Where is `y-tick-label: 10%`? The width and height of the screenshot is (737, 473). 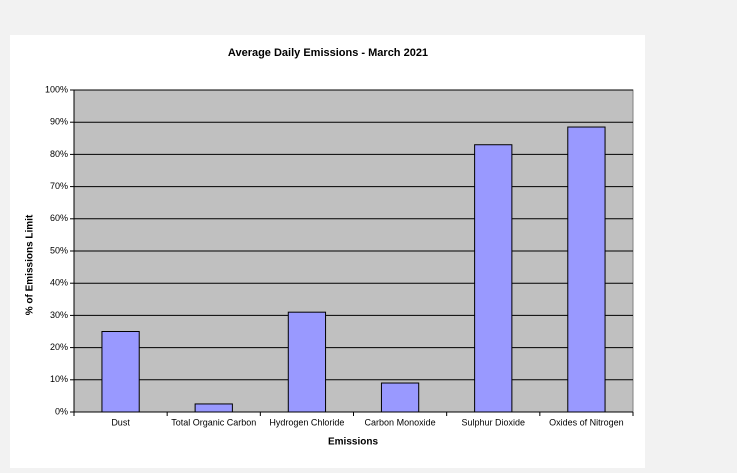 y-tick-label: 10% is located at coordinates (59, 379).